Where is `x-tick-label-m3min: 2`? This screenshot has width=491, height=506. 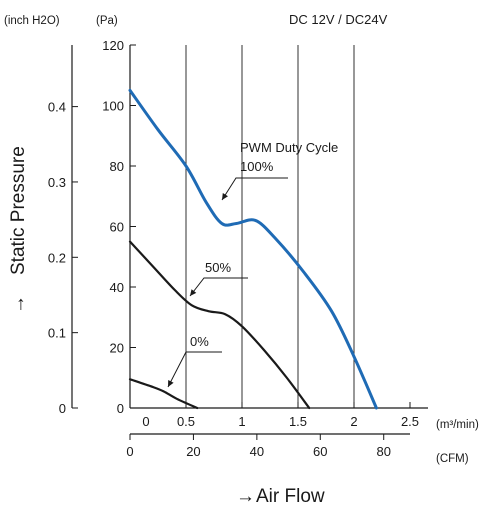
x-tick-label-m3min: 2 is located at coordinates (353, 421).